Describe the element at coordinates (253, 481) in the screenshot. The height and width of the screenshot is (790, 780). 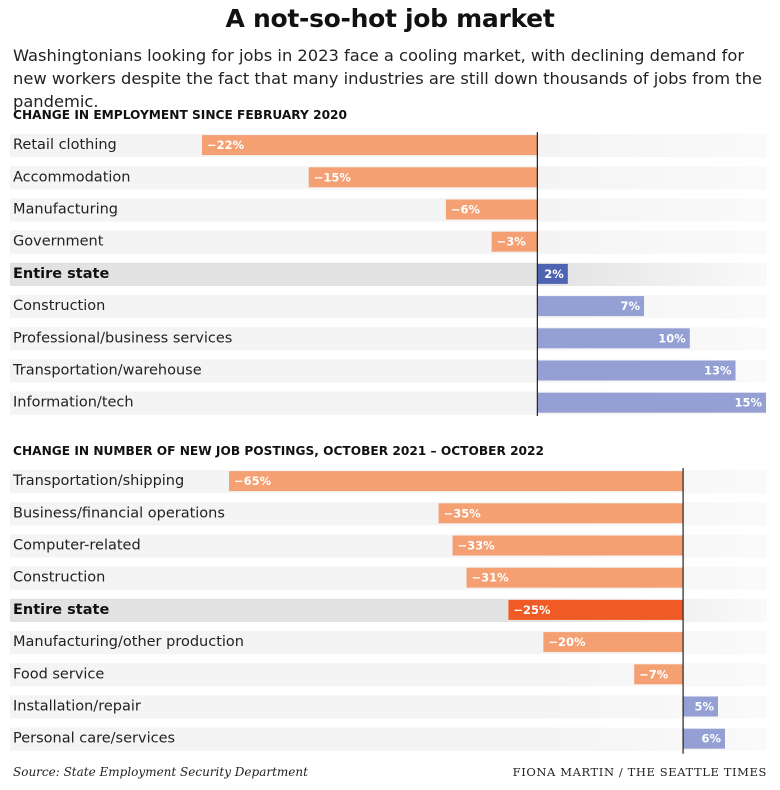
I see `value-label-transportation-shipping: −65%` at that location.